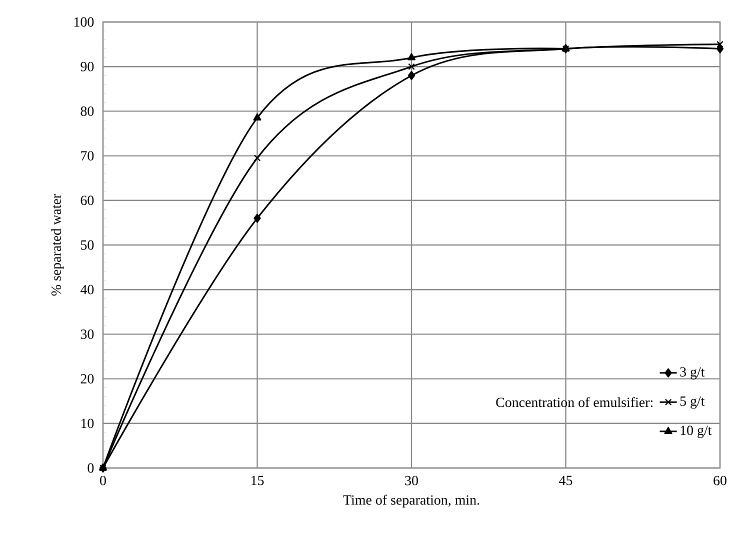  Describe the element at coordinates (411, 481) in the screenshot. I see `x-tick-label: 30` at that location.